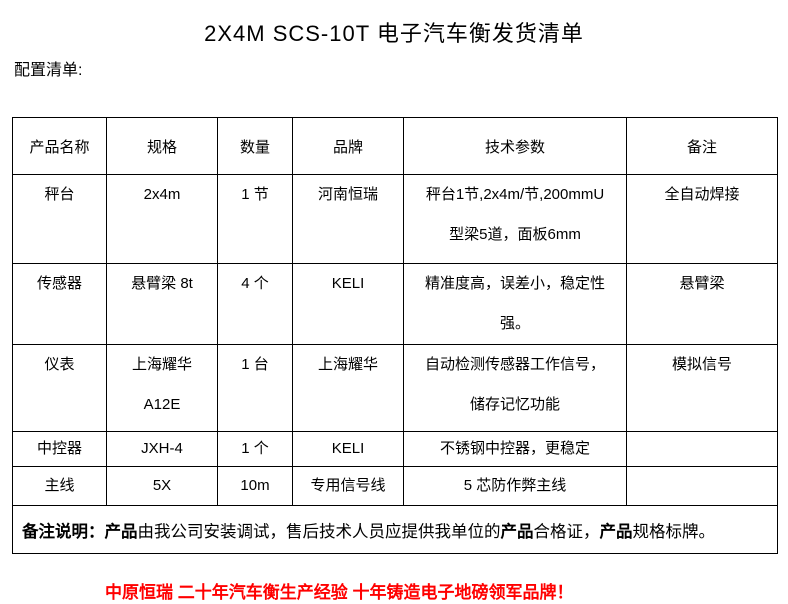  What do you see at coordinates (515, 449) in the screenshot?
I see `cell-tech-params: 不锈钢中控器，更稳定` at bounding box center [515, 449].